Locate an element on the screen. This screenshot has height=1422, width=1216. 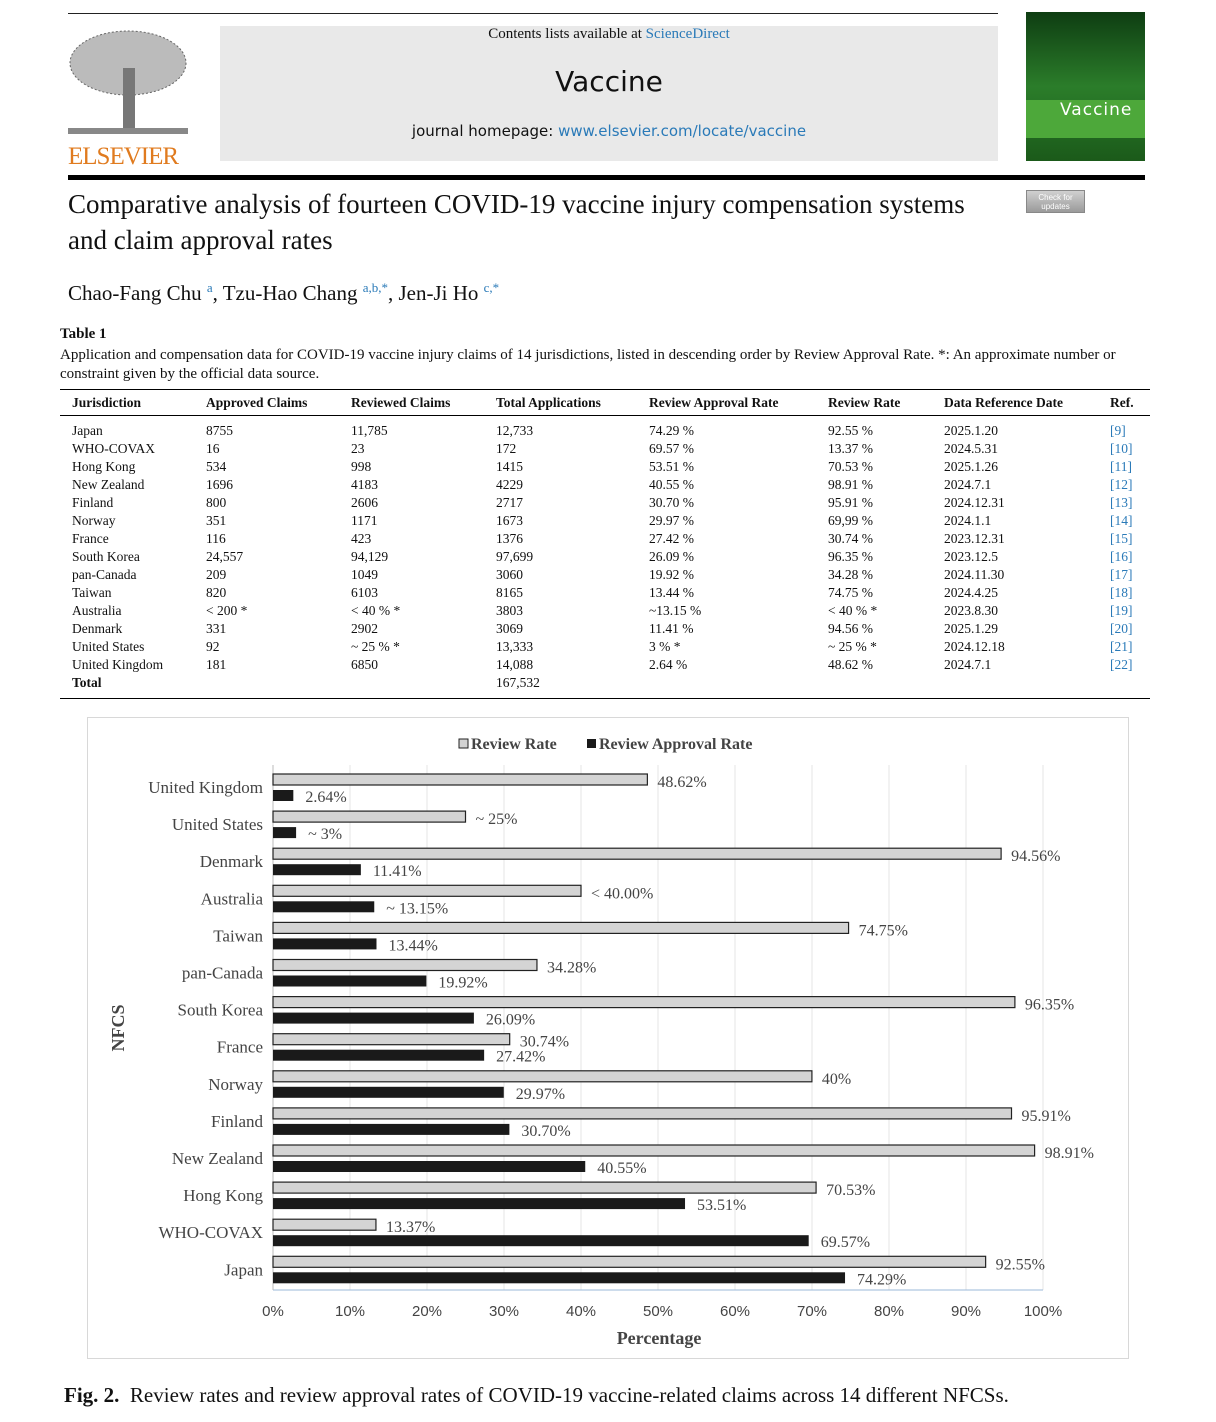
review-rate-label: 30.74% is located at coordinates (544, 1042).